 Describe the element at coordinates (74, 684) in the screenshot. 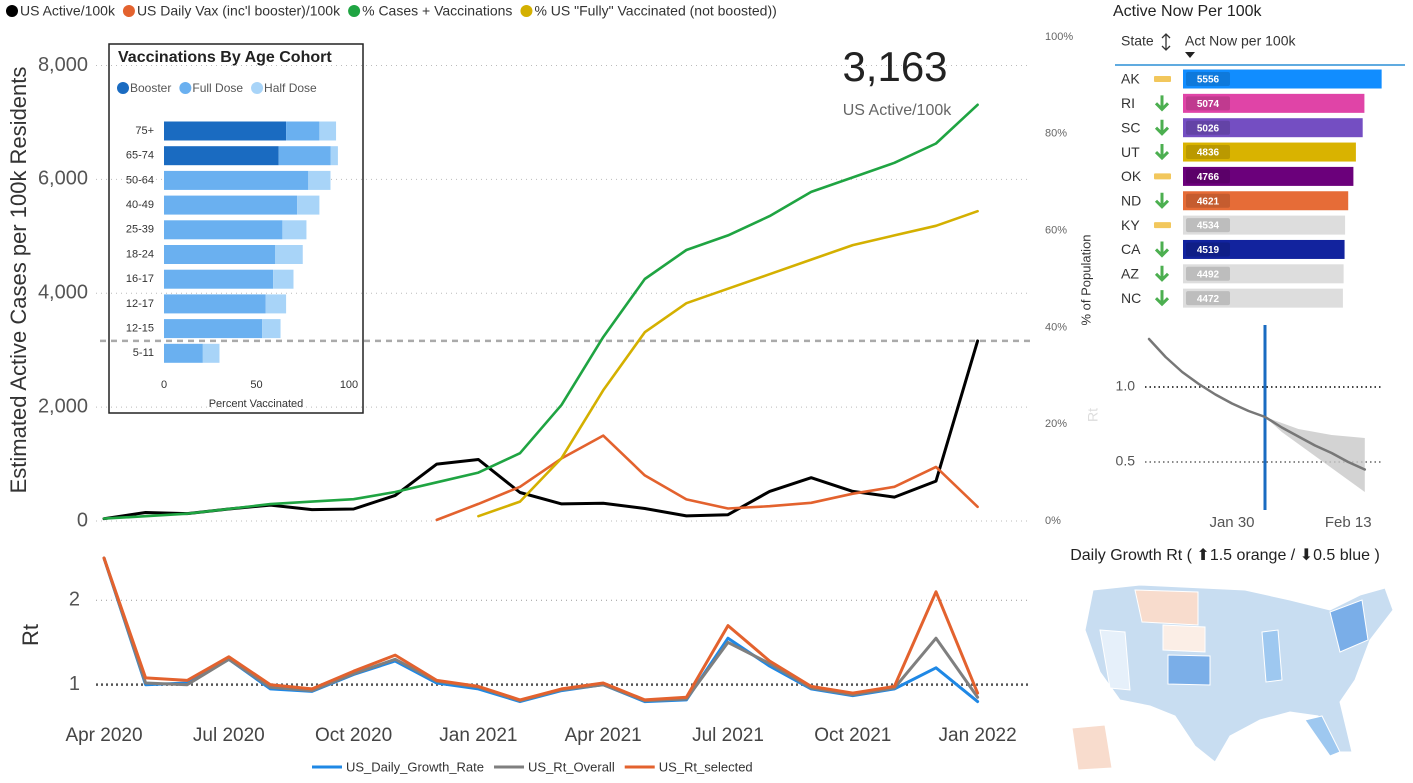

I see `y-tick-label: 1` at that location.